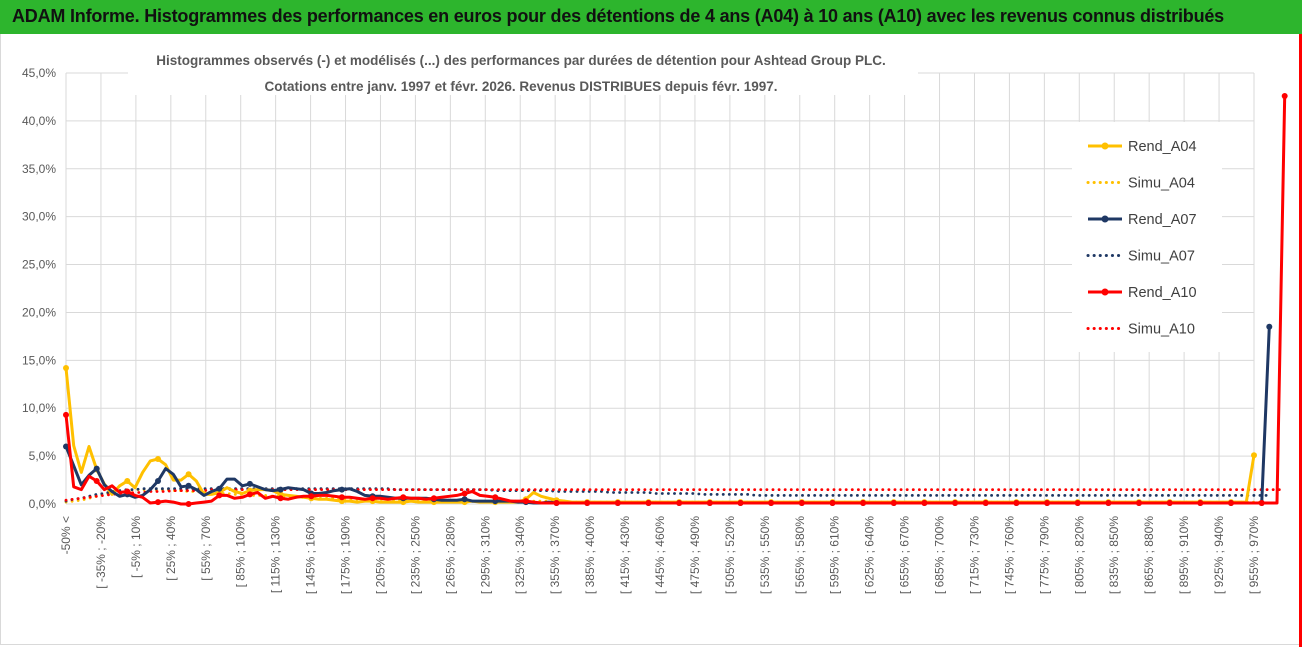  What do you see at coordinates (1162, 147) in the screenshot?
I see `legend-label: Rend_A04` at bounding box center [1162, 147].